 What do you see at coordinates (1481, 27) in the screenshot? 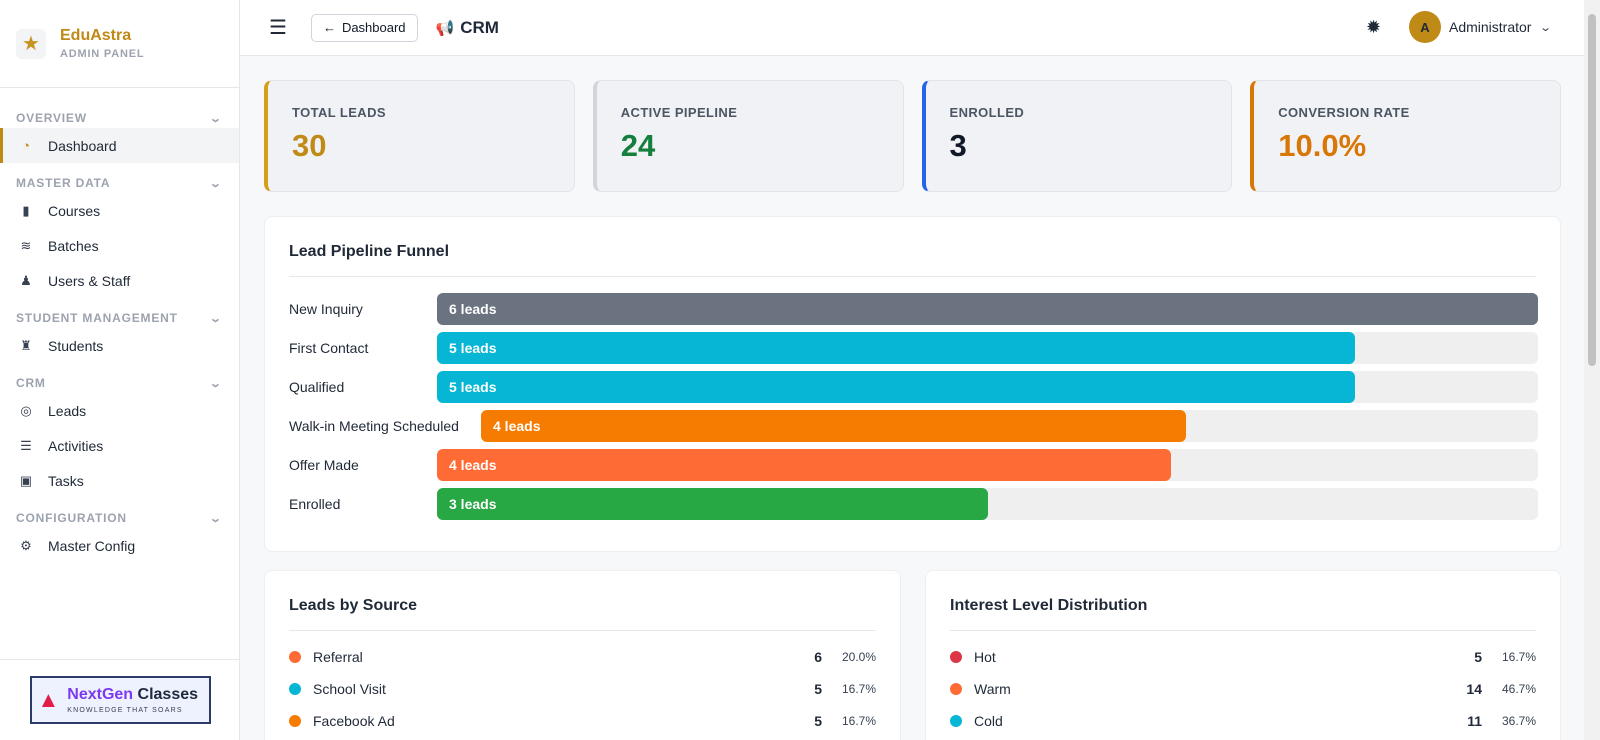
I see `user-menu: A Administrator ⌄` at bounding box center [1481, 27].